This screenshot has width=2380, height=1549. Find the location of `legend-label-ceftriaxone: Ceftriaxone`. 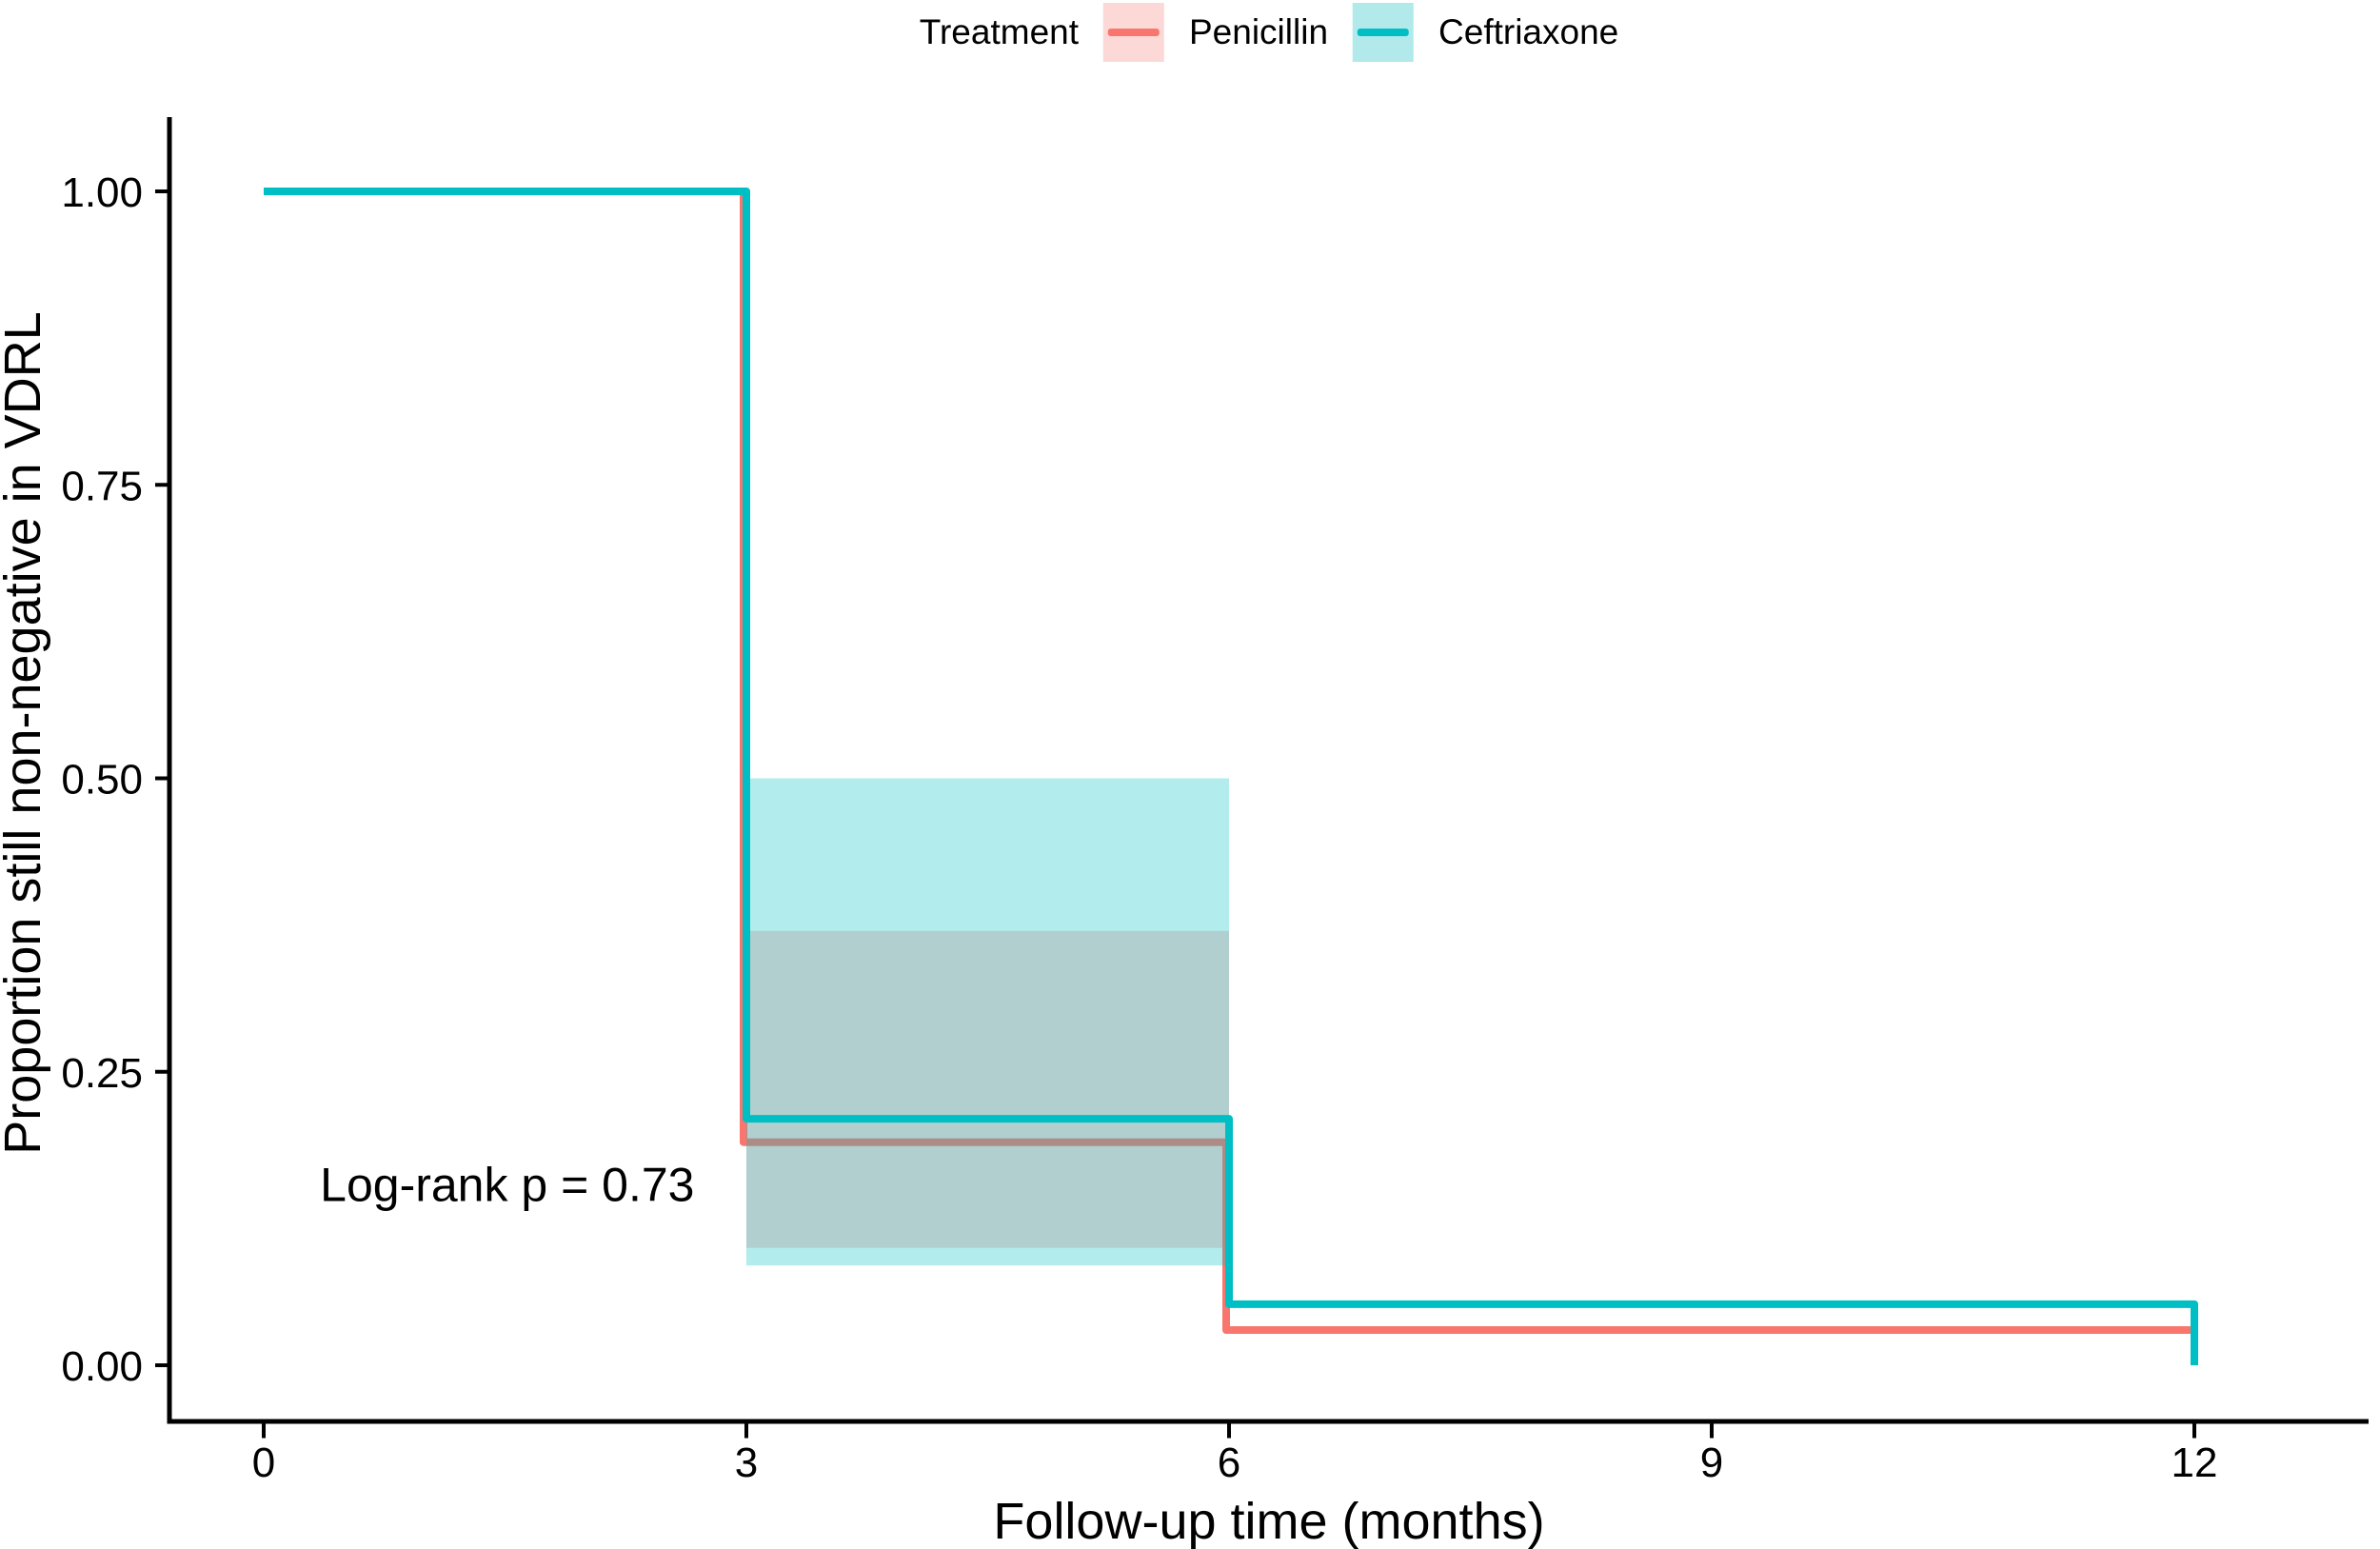

legend-label-ceftriaxone: Ceftriaxone is located at coordinates (1528, 31).